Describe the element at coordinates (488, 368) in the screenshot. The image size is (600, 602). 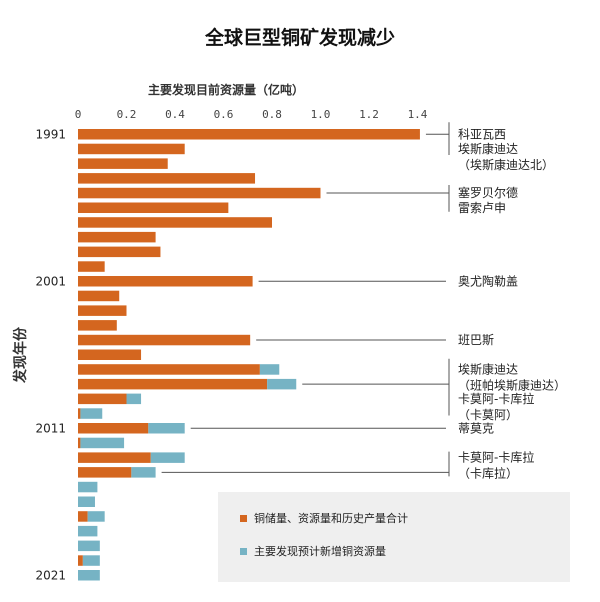
I see `annotation-label-6-0: 埃斯康迪达` at that location.